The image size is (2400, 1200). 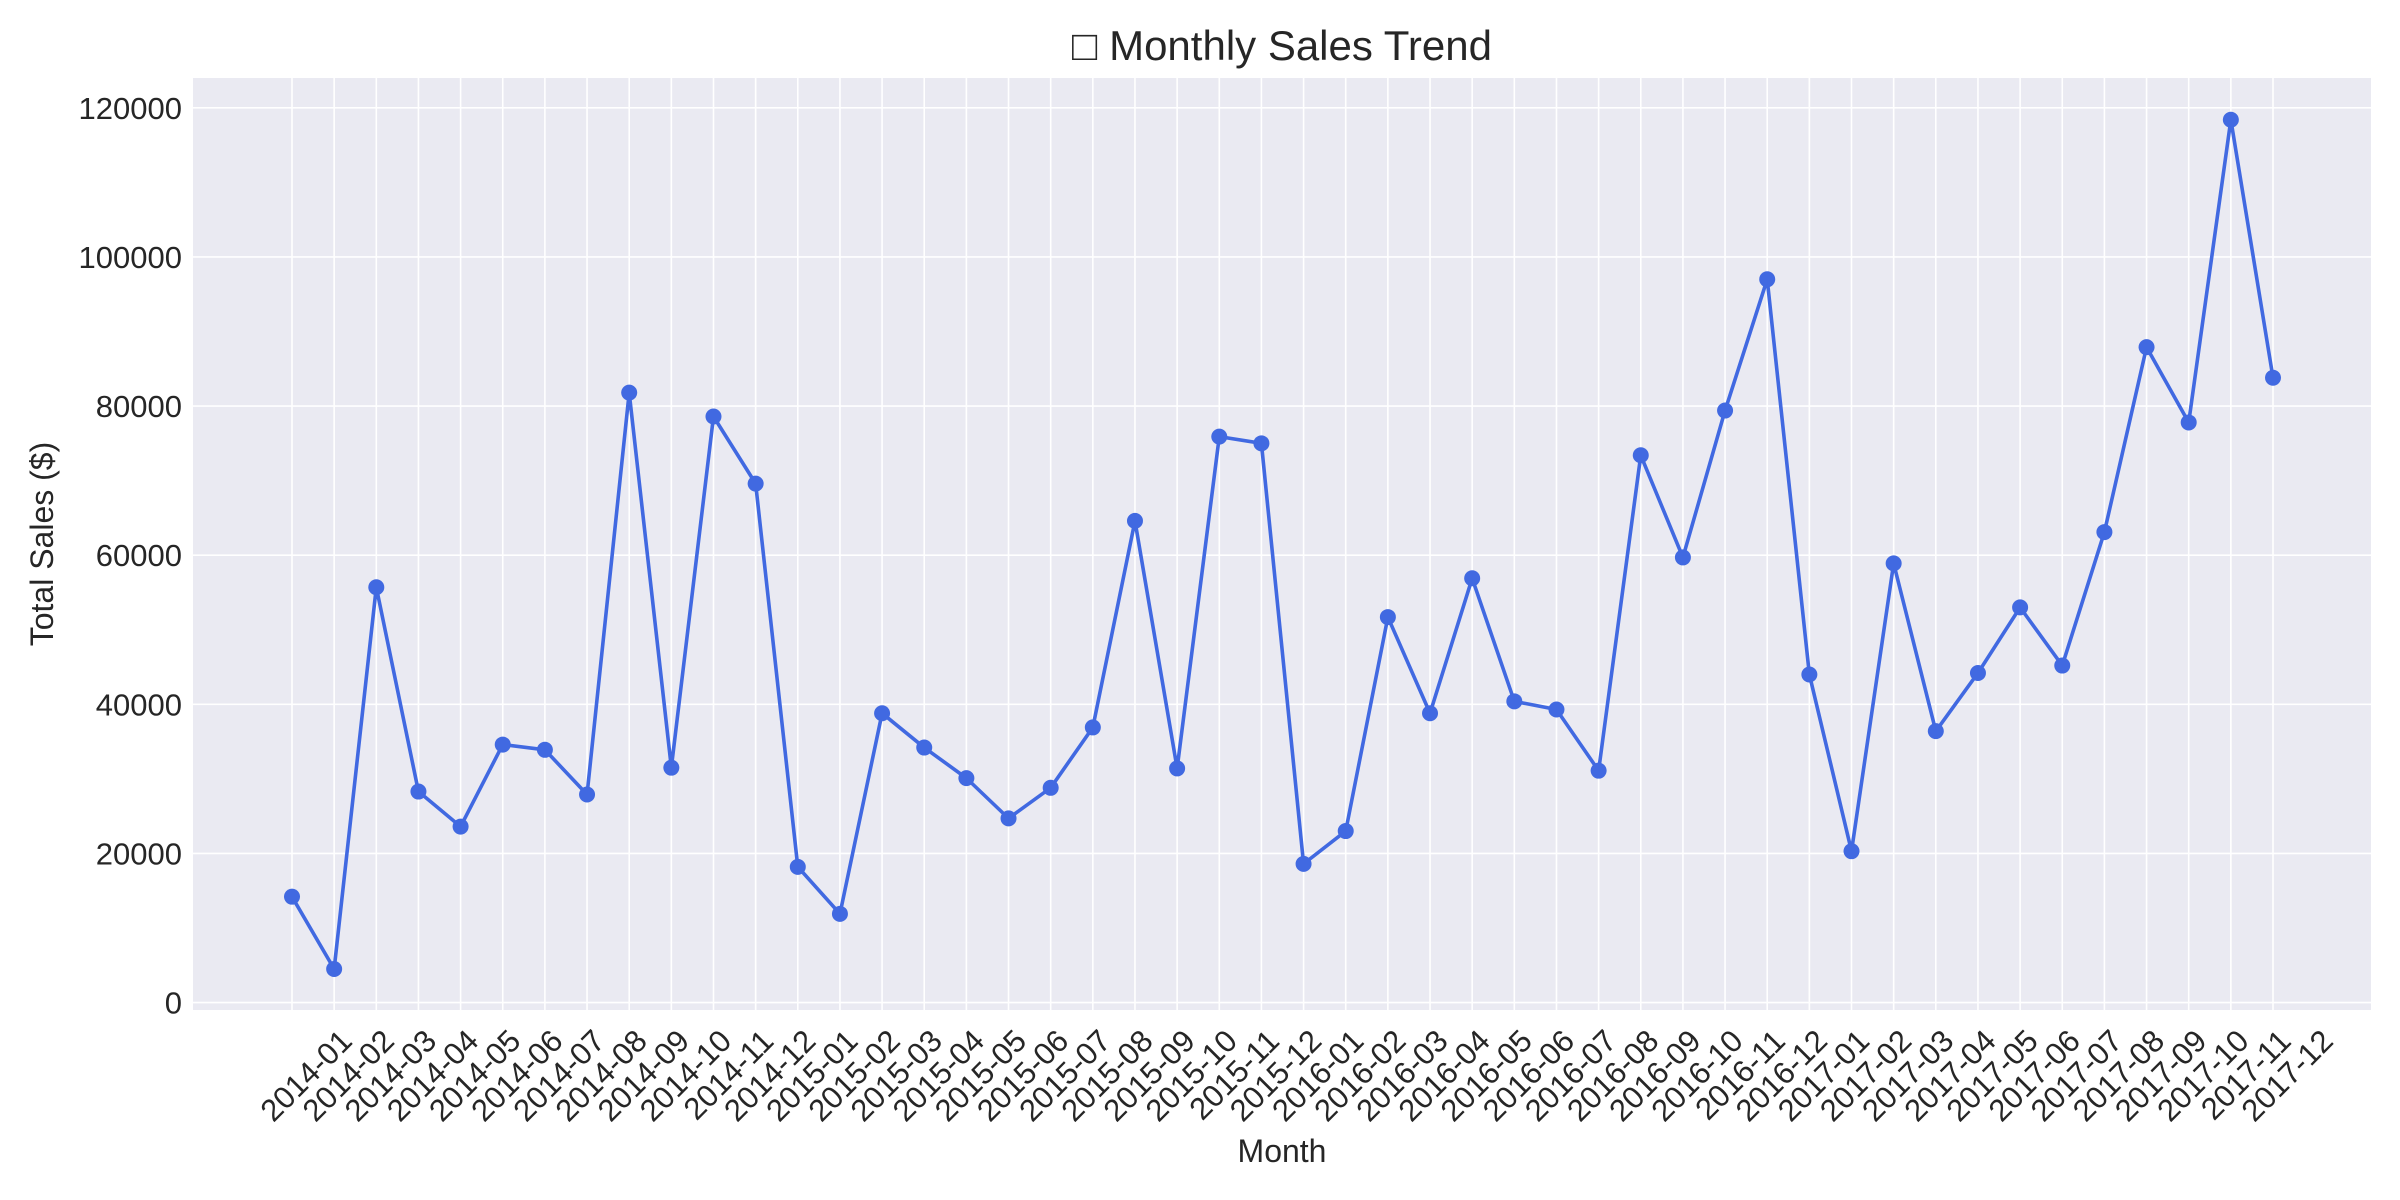 I want to click on y-axis-ticks: 0 20000 40000 60000 80000 100000 120000, so click(x=130, y=556).